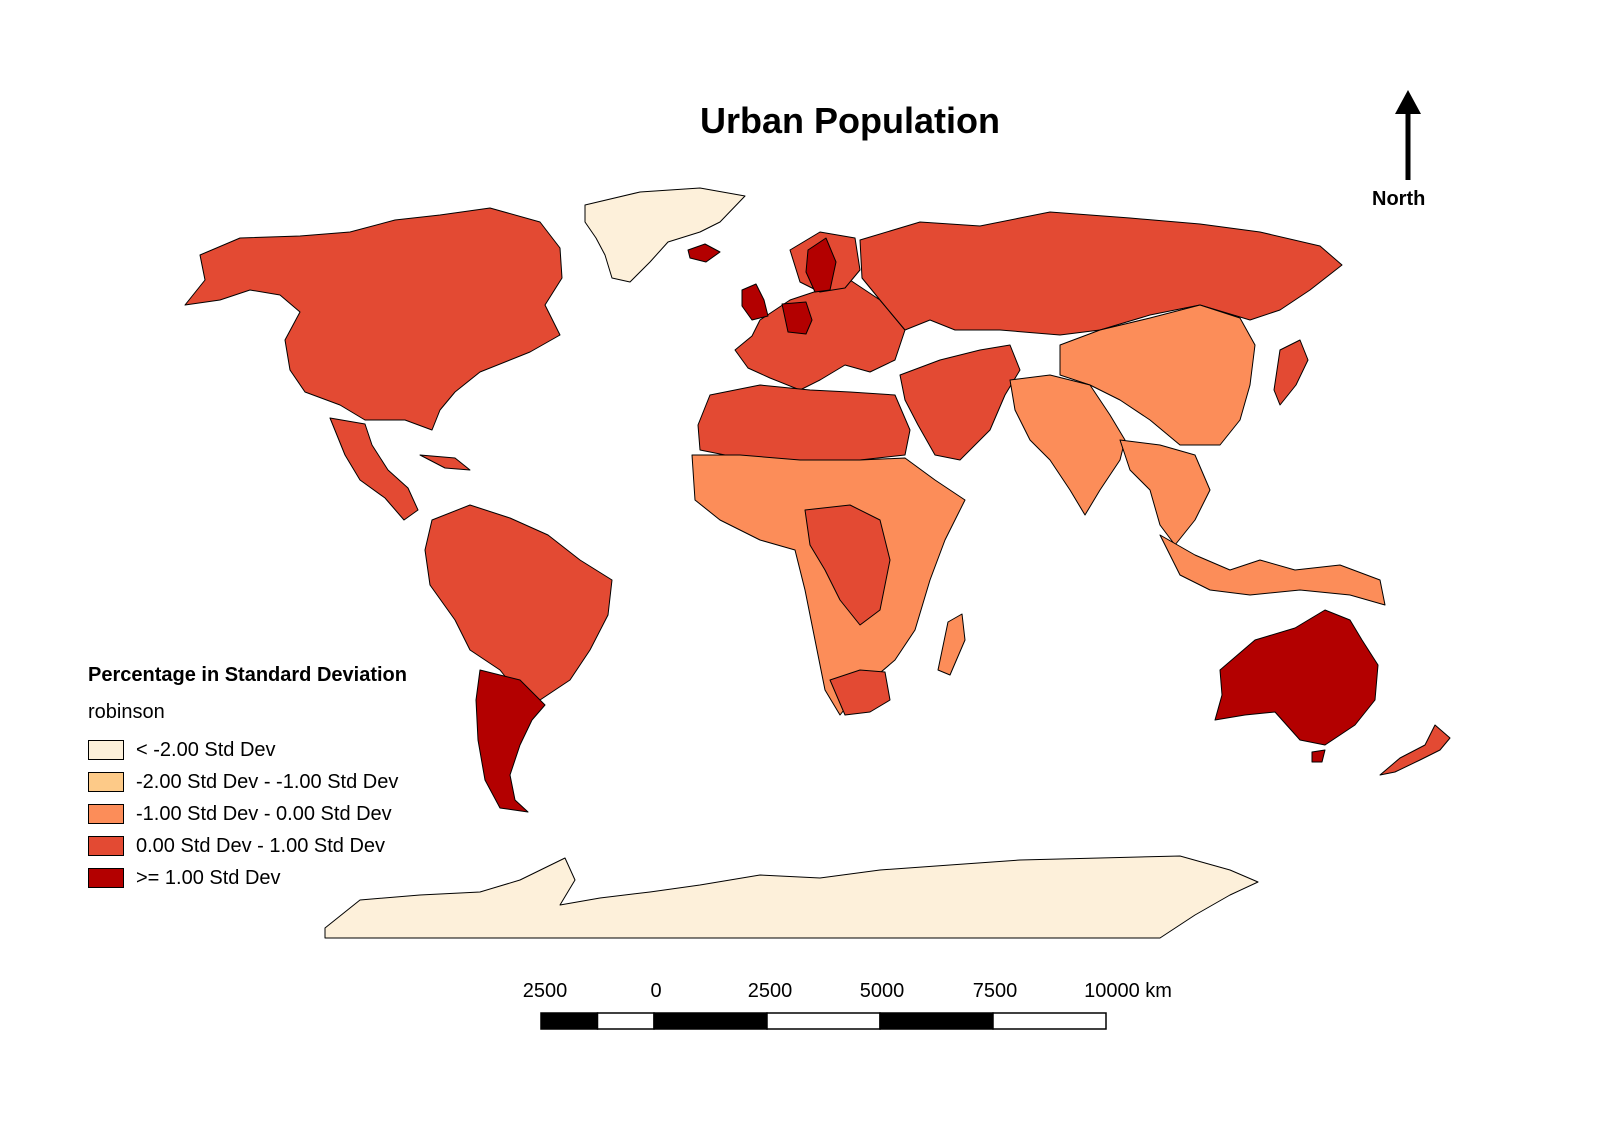  Describe the element at coordinates (1318, 756) in the screenshot. I see `region-tasmania` at that location.